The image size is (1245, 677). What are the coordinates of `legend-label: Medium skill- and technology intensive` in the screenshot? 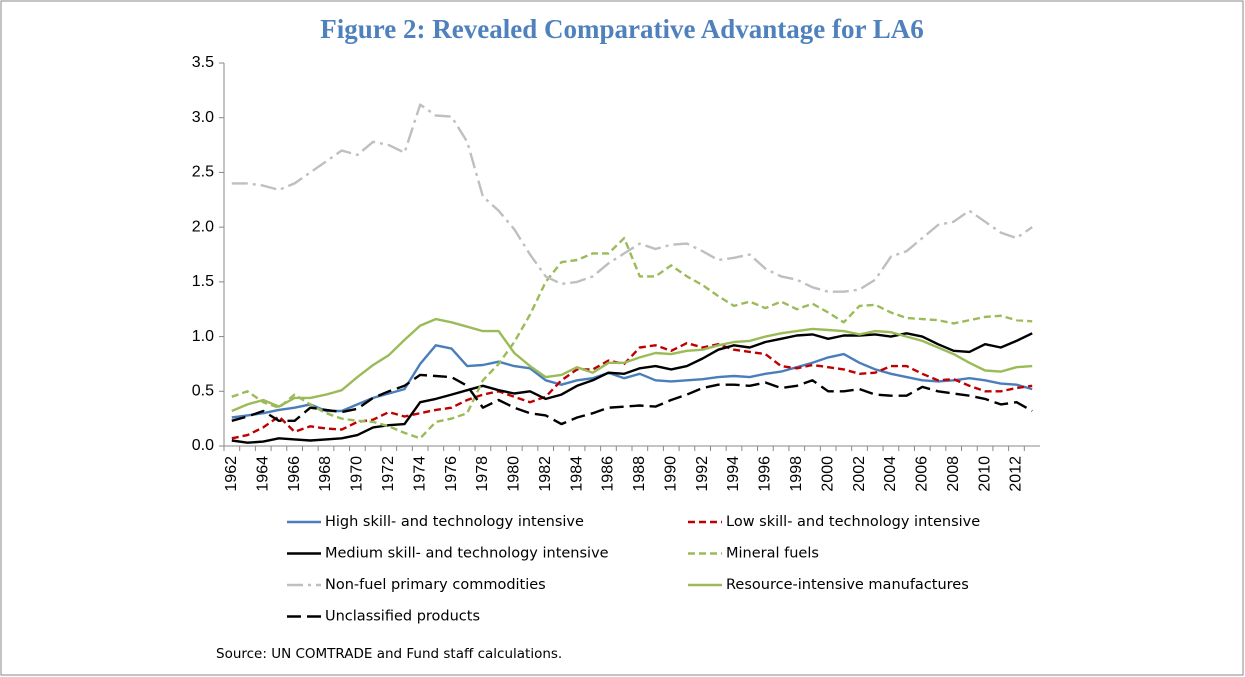 It's located at (467, 554).